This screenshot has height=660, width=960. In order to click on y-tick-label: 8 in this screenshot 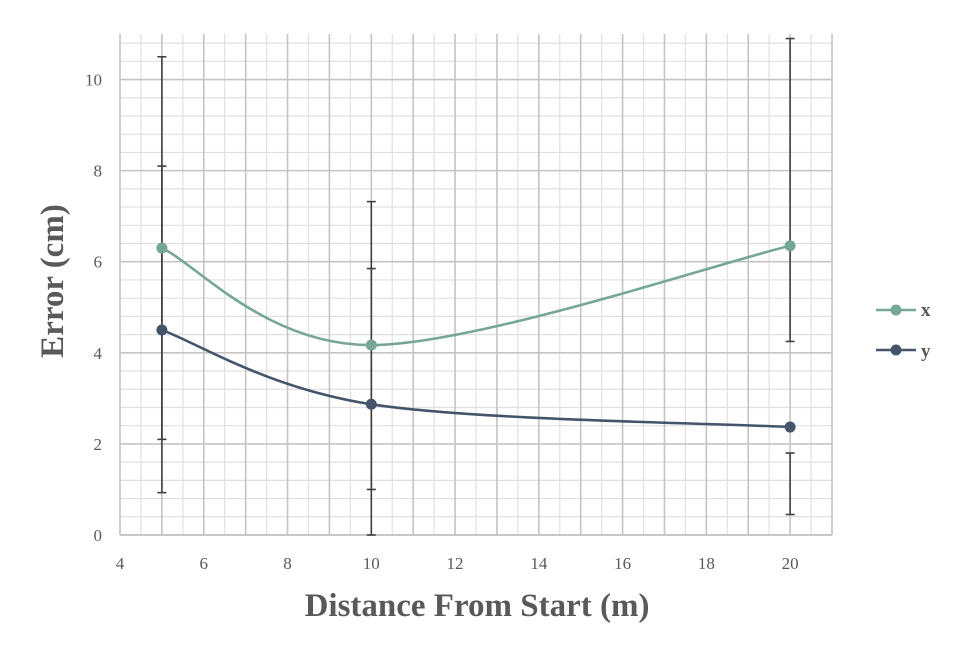, I will do `click(98, 171)`.